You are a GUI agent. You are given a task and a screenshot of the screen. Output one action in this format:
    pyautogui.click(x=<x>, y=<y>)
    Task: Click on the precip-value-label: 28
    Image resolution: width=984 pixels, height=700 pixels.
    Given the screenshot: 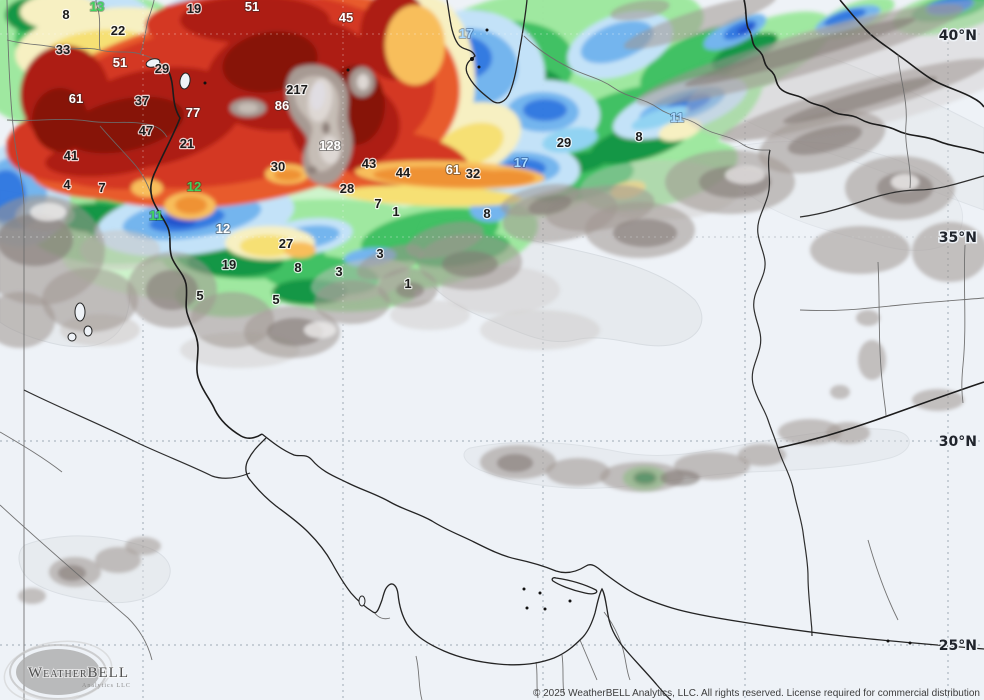 What is the action you would take?
    pyautogui.click(x=347, y=188)
    